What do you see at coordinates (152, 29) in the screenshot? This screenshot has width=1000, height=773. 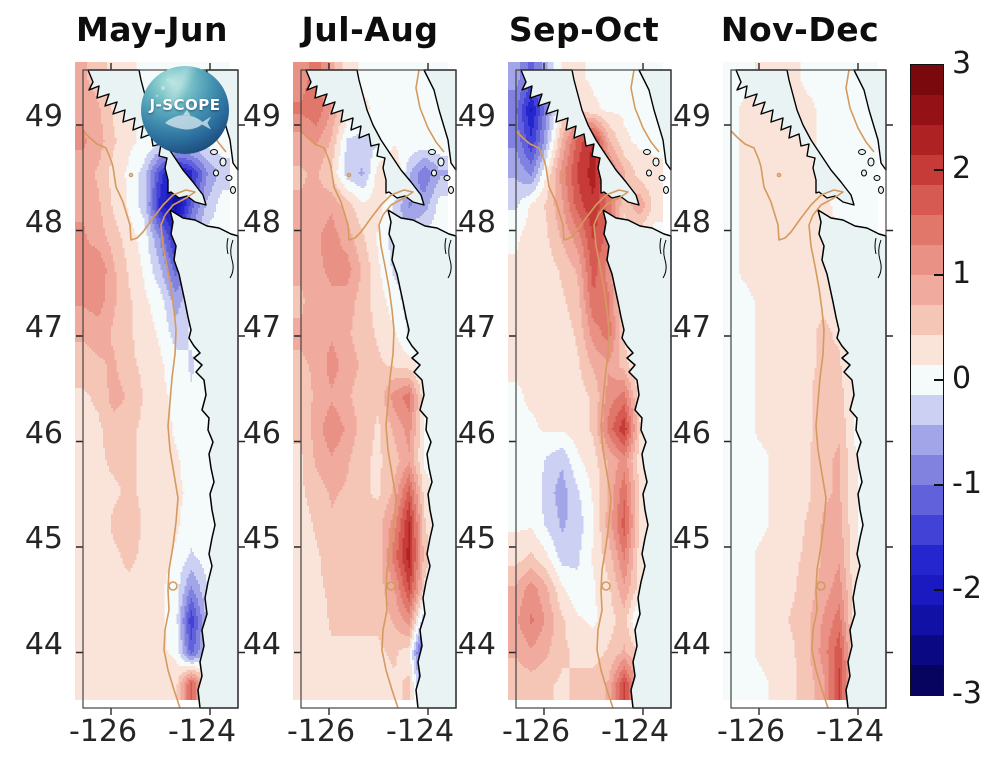 I see `panel-title-may-jun: May-Jun` at bounding box center [152, 29].